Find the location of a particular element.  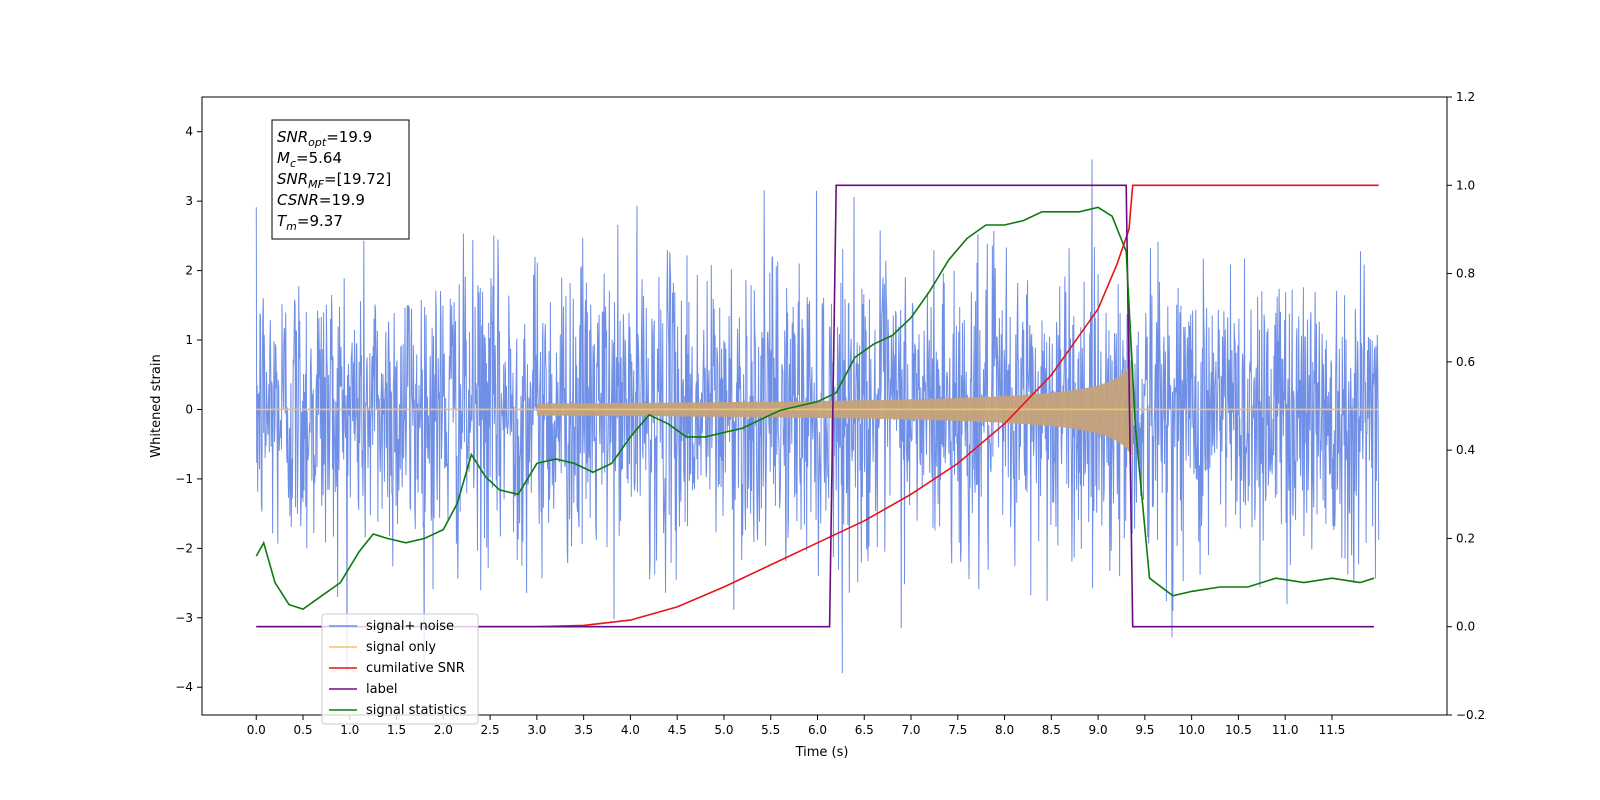

x-tick-label: 1.5 is located at coordinates (396, 730).